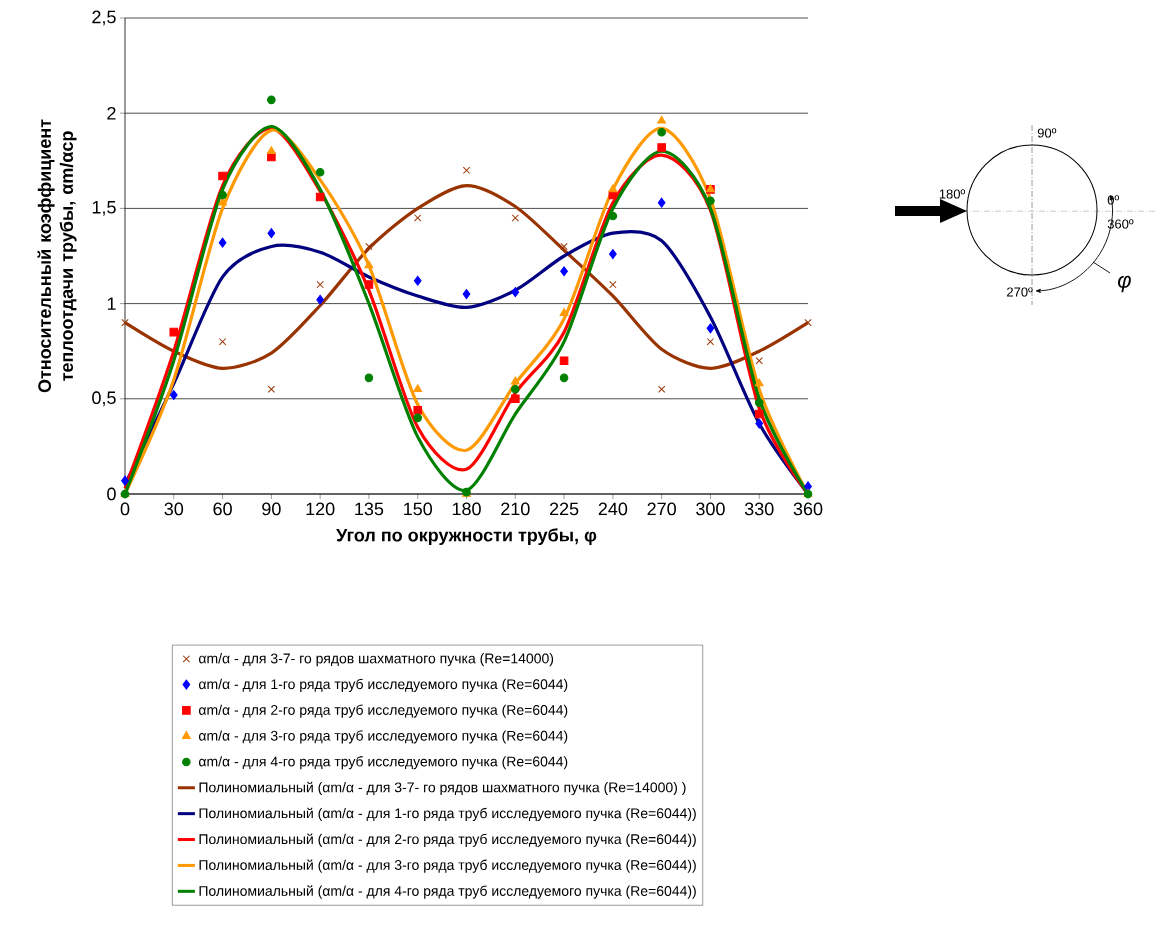 The height and width of the screenshot is (928, 1155). Describe the element at coordinates (710, 509) in the screenshot. I see `x-tick-label: 300` at that location.